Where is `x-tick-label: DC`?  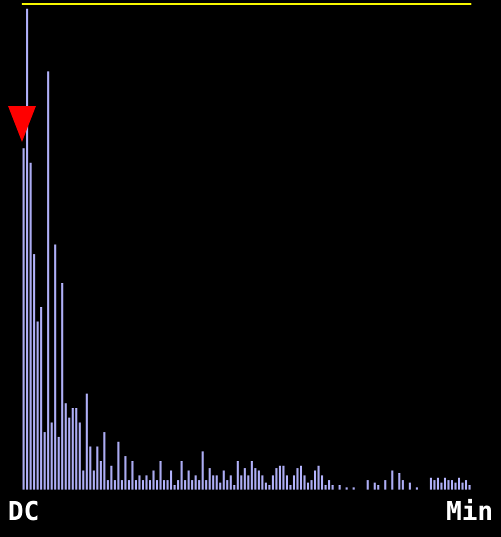 x-tick-label: DC is located at coordinates (24, 512).